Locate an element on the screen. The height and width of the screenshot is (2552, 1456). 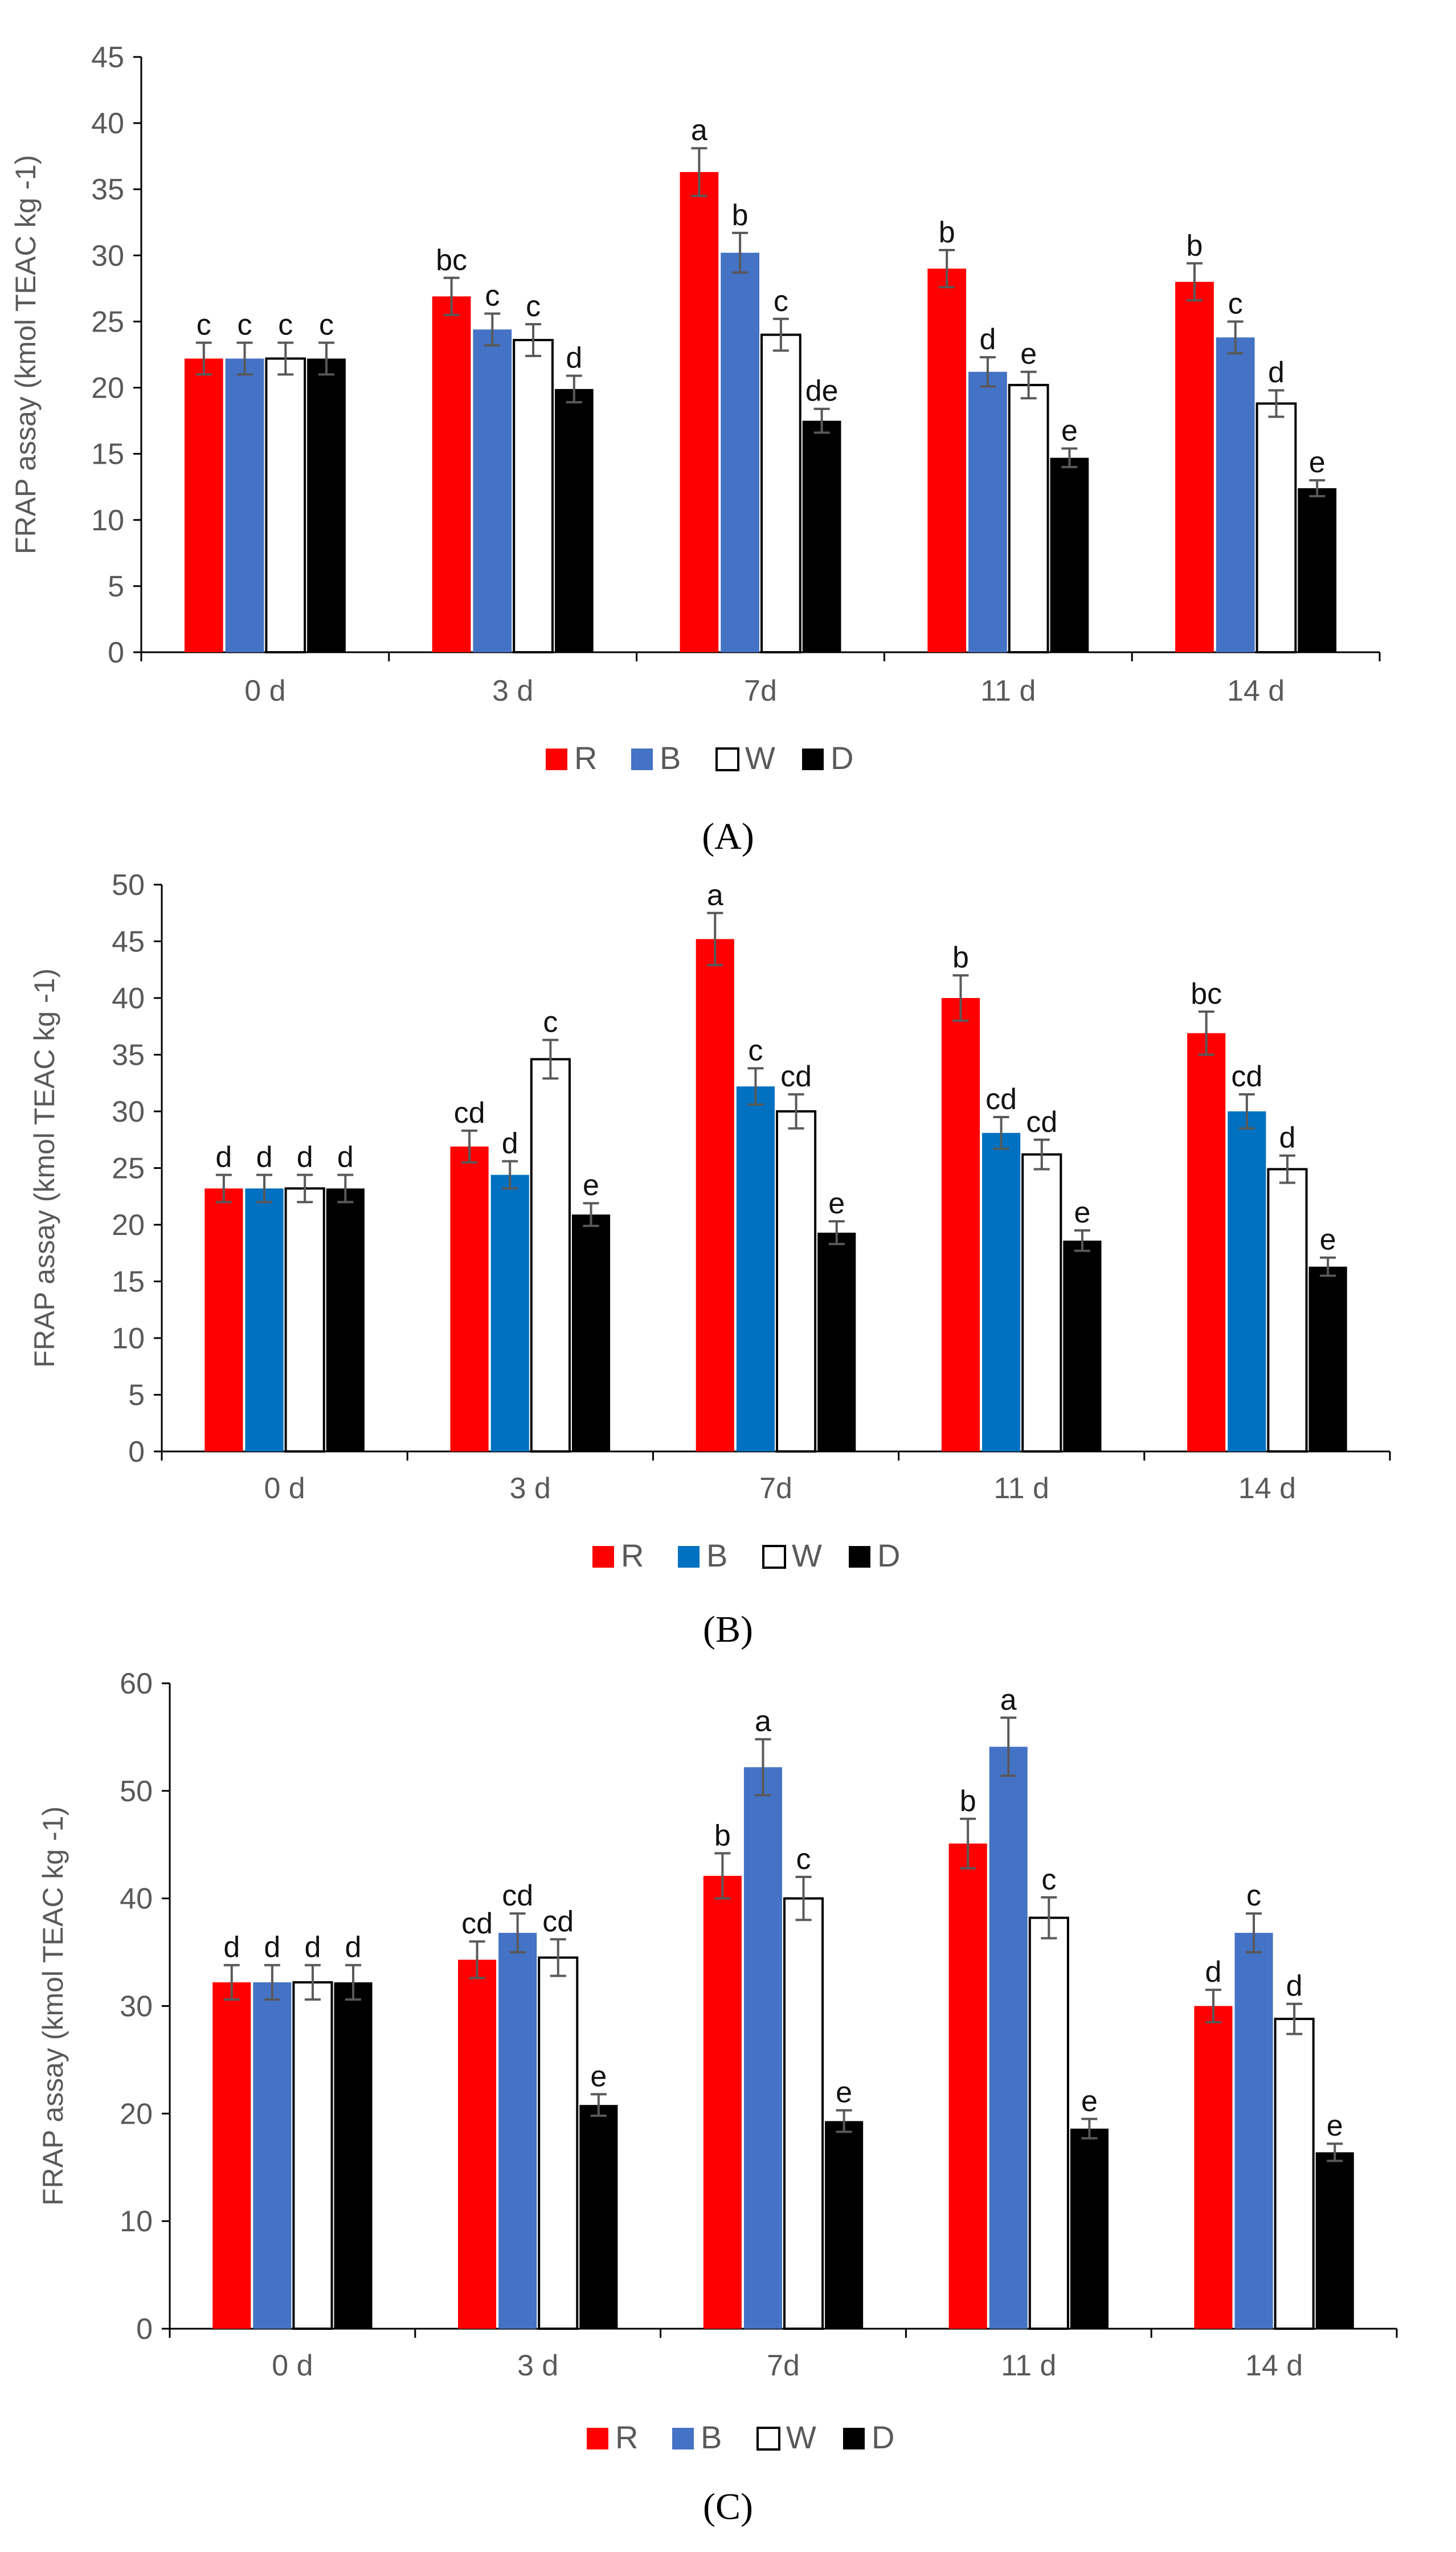
x-tick-label: 11 d is located at coordinates (1008, 690).